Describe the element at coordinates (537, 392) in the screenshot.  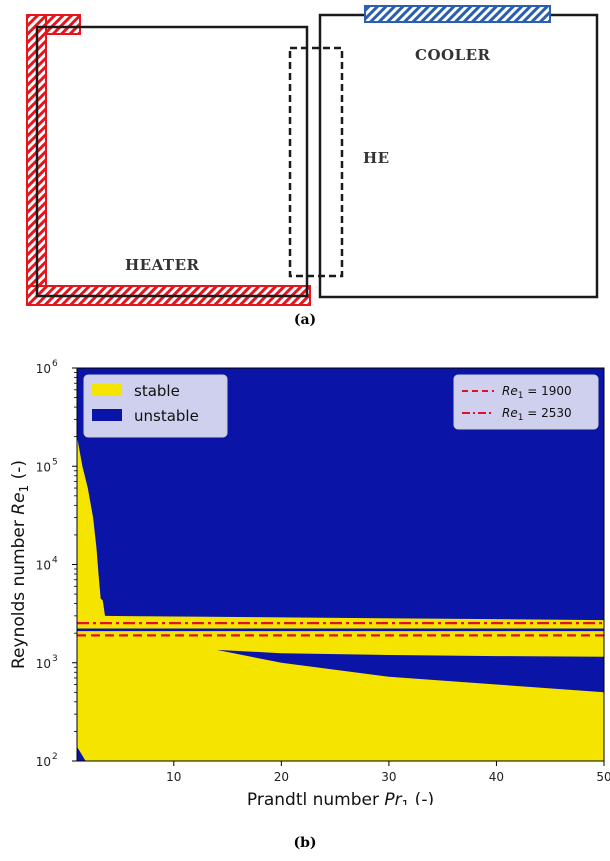
I see `legend-line-label-0: Re1 = 1900` at that location.